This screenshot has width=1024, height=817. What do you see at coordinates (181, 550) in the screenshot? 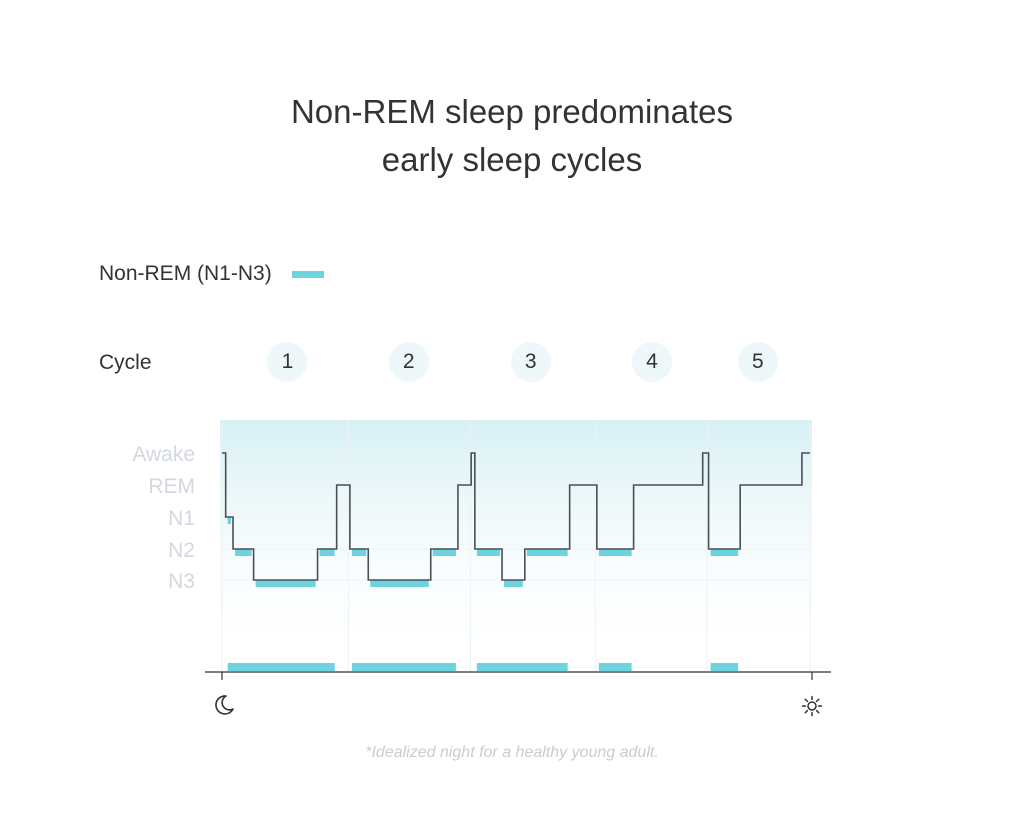
I see `y-label-n2: N2` at bounding box center [181, 550].